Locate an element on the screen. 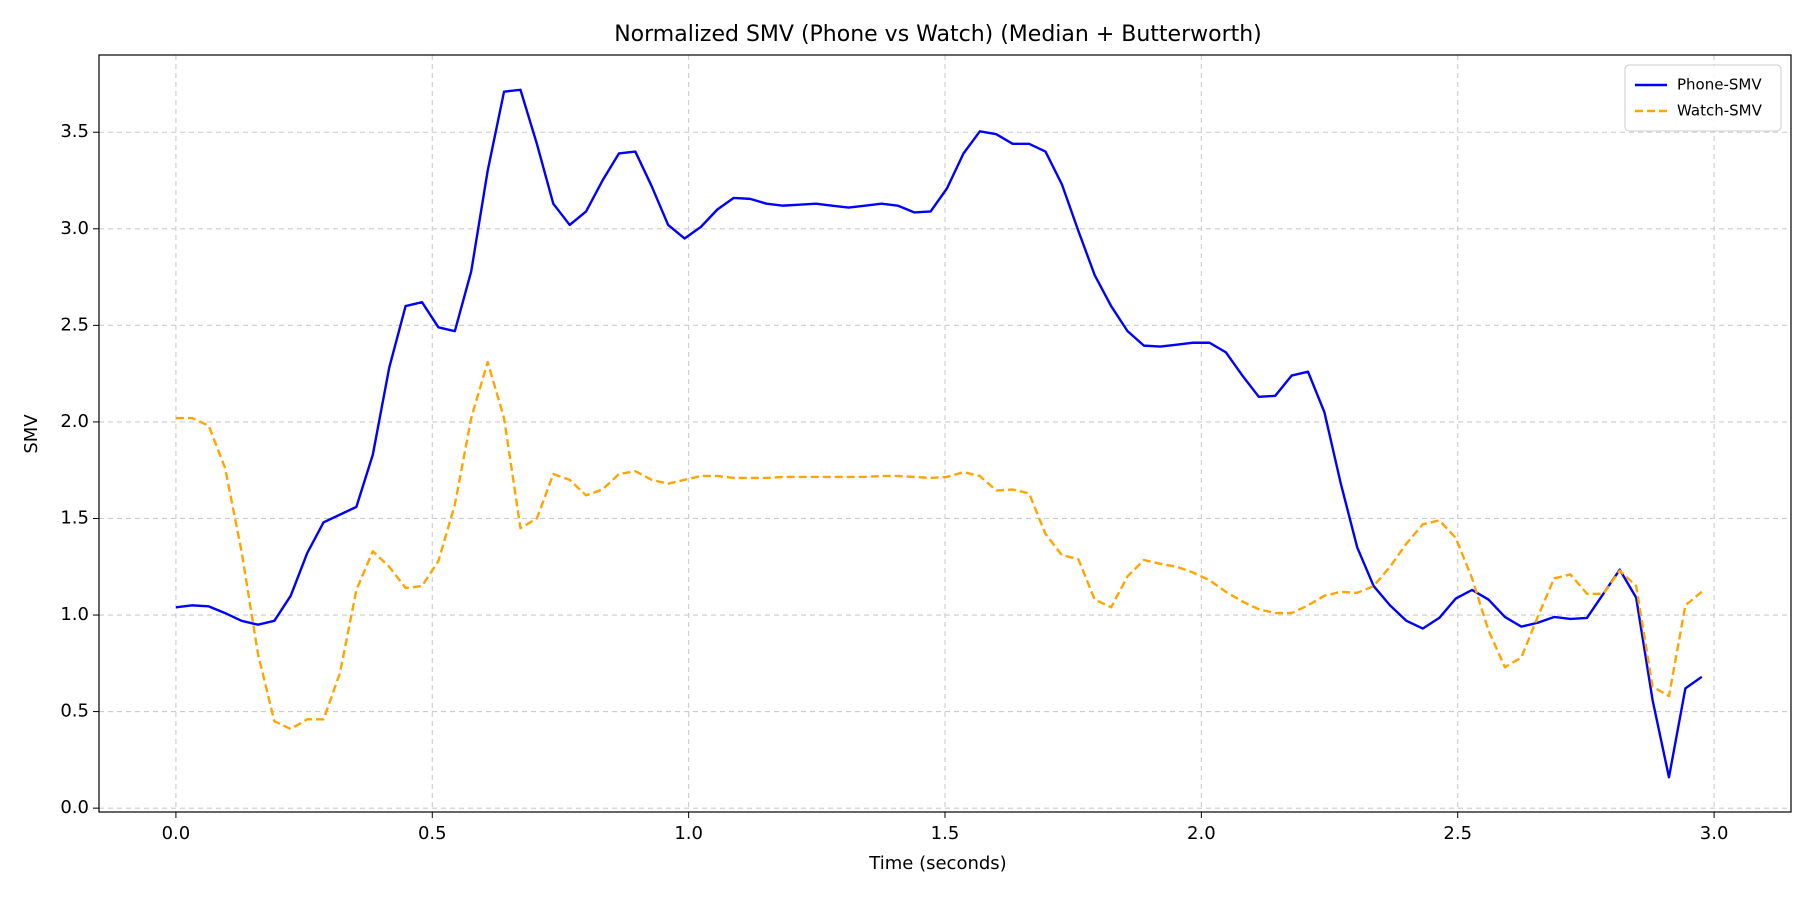 The height and width of the screenshot is (904, 1800). x-tick-label: 0.0 is located at coordinates (176, 833).